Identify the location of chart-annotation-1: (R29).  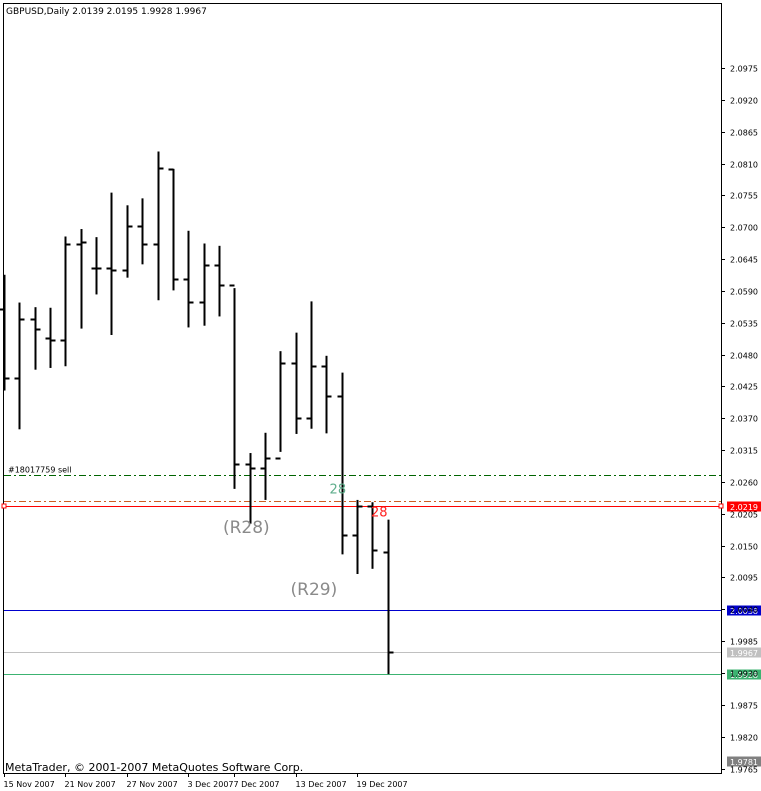
(314, 590).